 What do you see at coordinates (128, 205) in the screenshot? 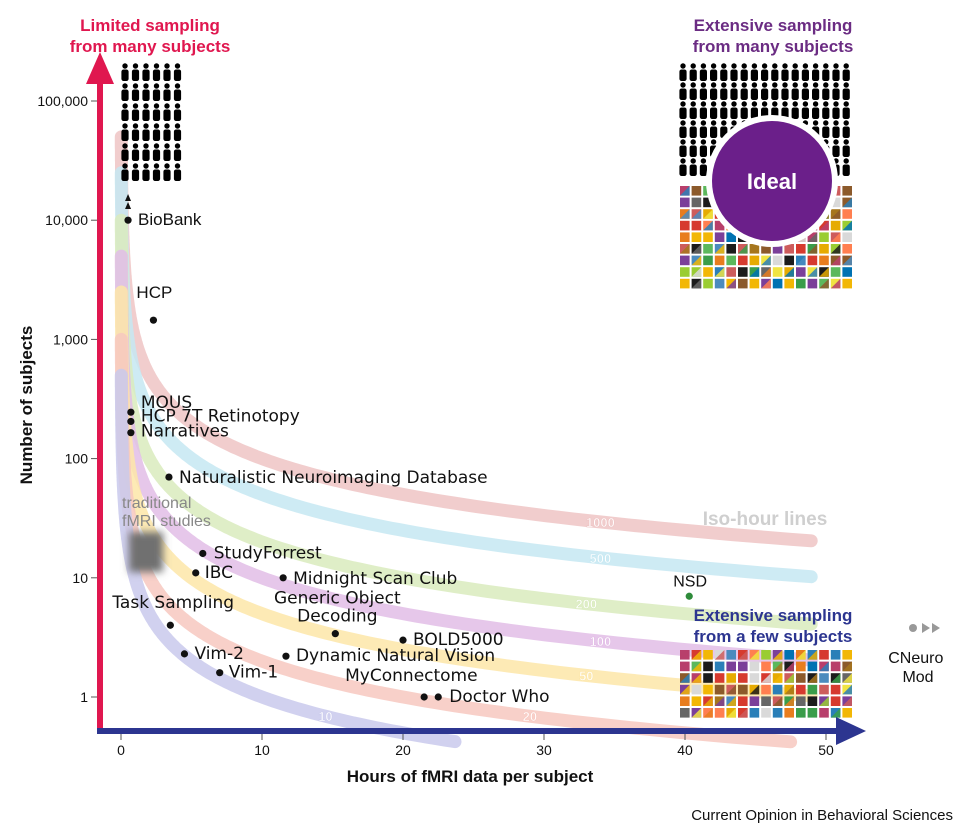
I see `biobank-arrow-icon` at bounding box center [128, 205].